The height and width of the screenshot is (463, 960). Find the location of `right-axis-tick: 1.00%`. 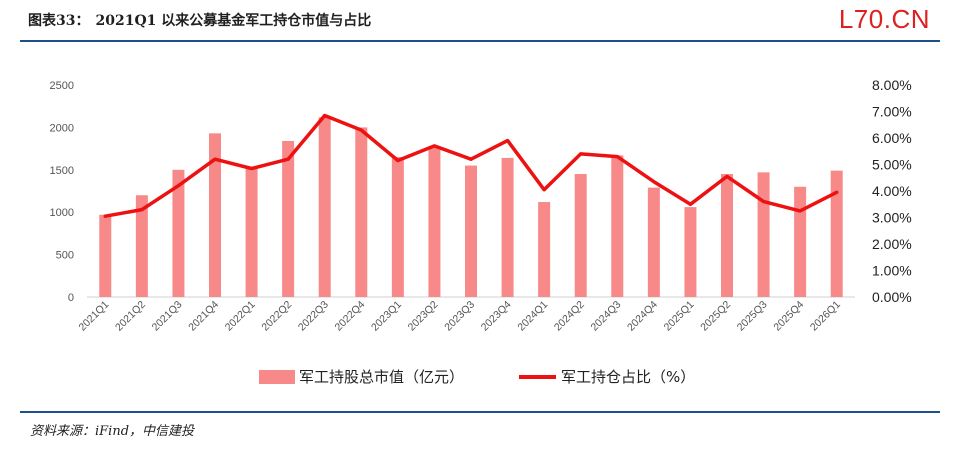

right-axis-tick: 1.00% is located at coordinates (892, 271).